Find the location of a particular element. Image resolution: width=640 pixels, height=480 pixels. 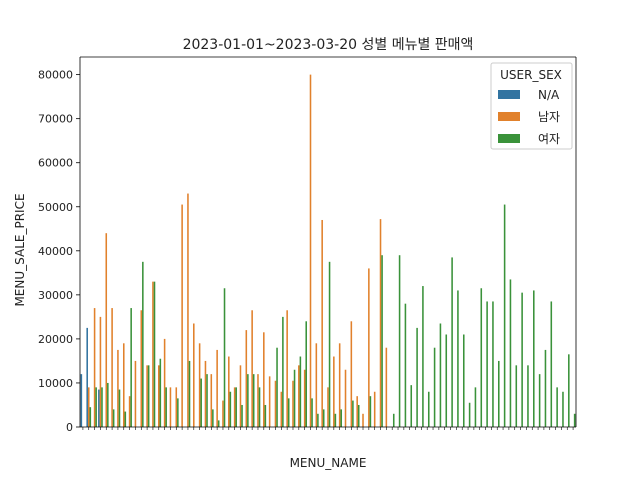

y-tick-label: 80000 is located at coordinates (55, 75).